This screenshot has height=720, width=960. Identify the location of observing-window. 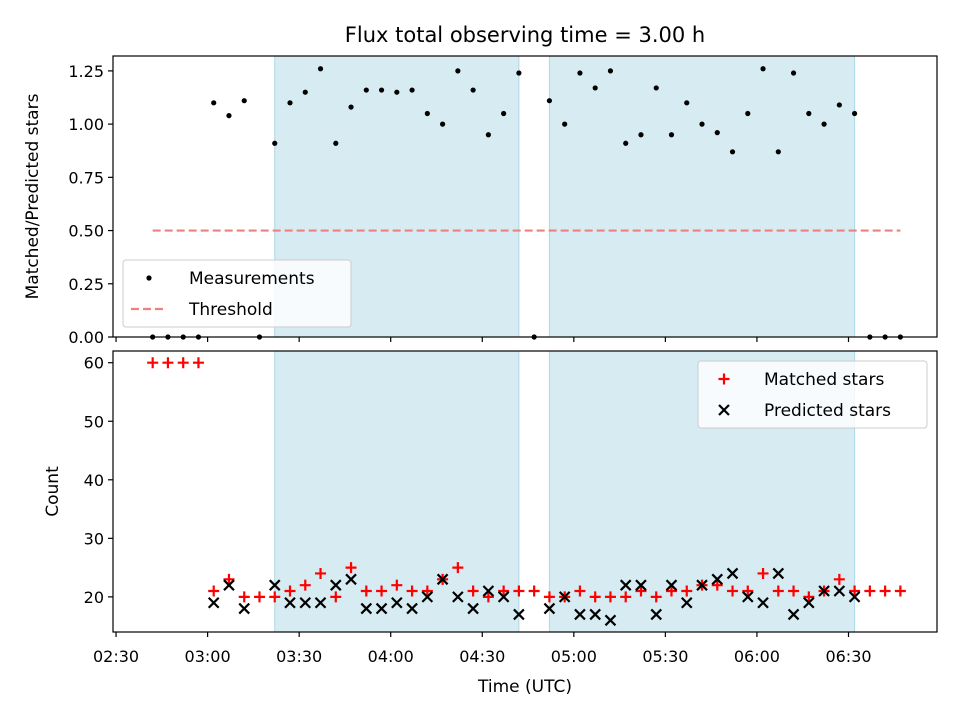
(702, 196).